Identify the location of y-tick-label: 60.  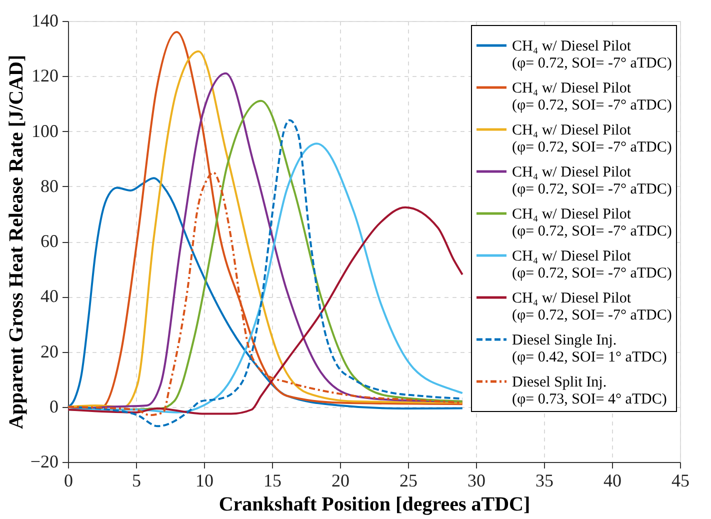
(49, 241).